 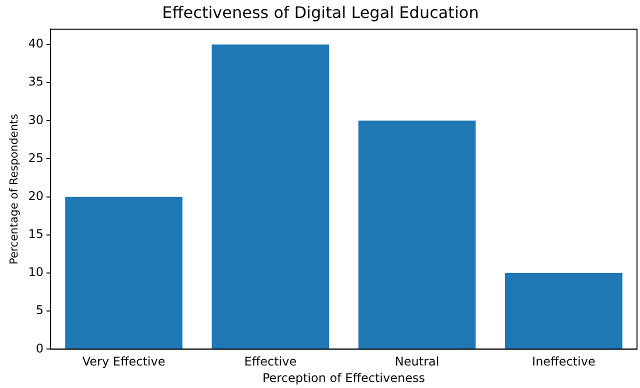 I want to click on y-tick-label: 25, so click(x=36, y=157).